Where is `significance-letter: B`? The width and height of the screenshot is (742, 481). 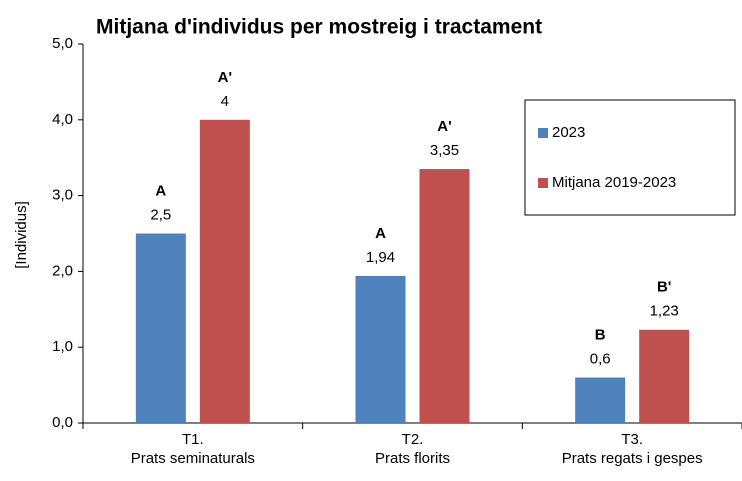
significance-letter: B is located at coordinates (600, 334).